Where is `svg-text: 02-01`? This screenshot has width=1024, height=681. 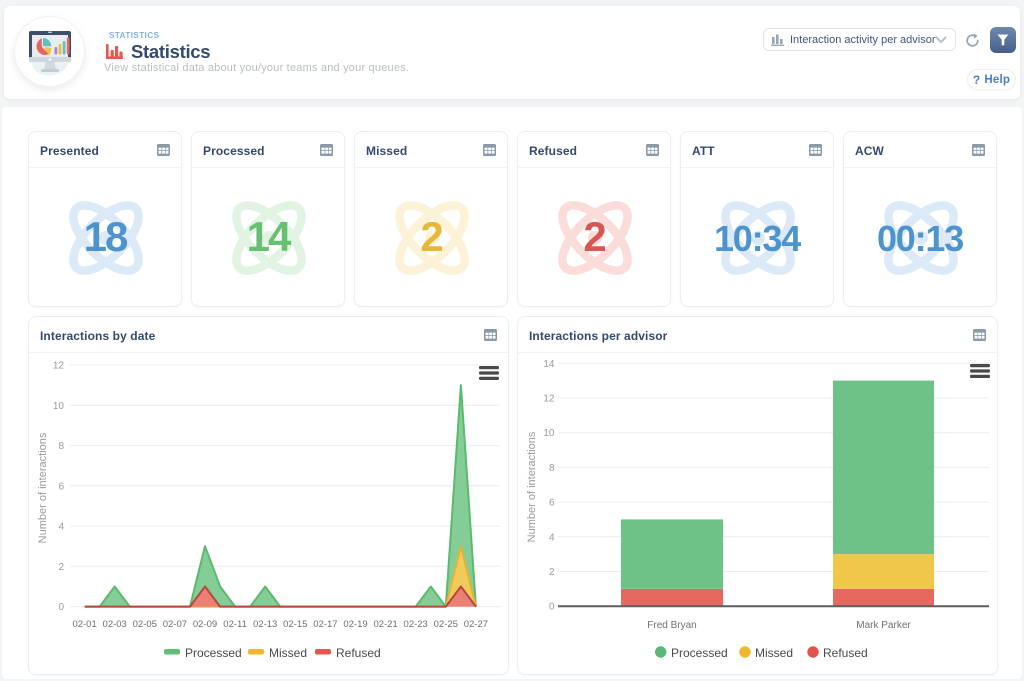
svg-text: 02-01 is located at coordinates (84, 624).